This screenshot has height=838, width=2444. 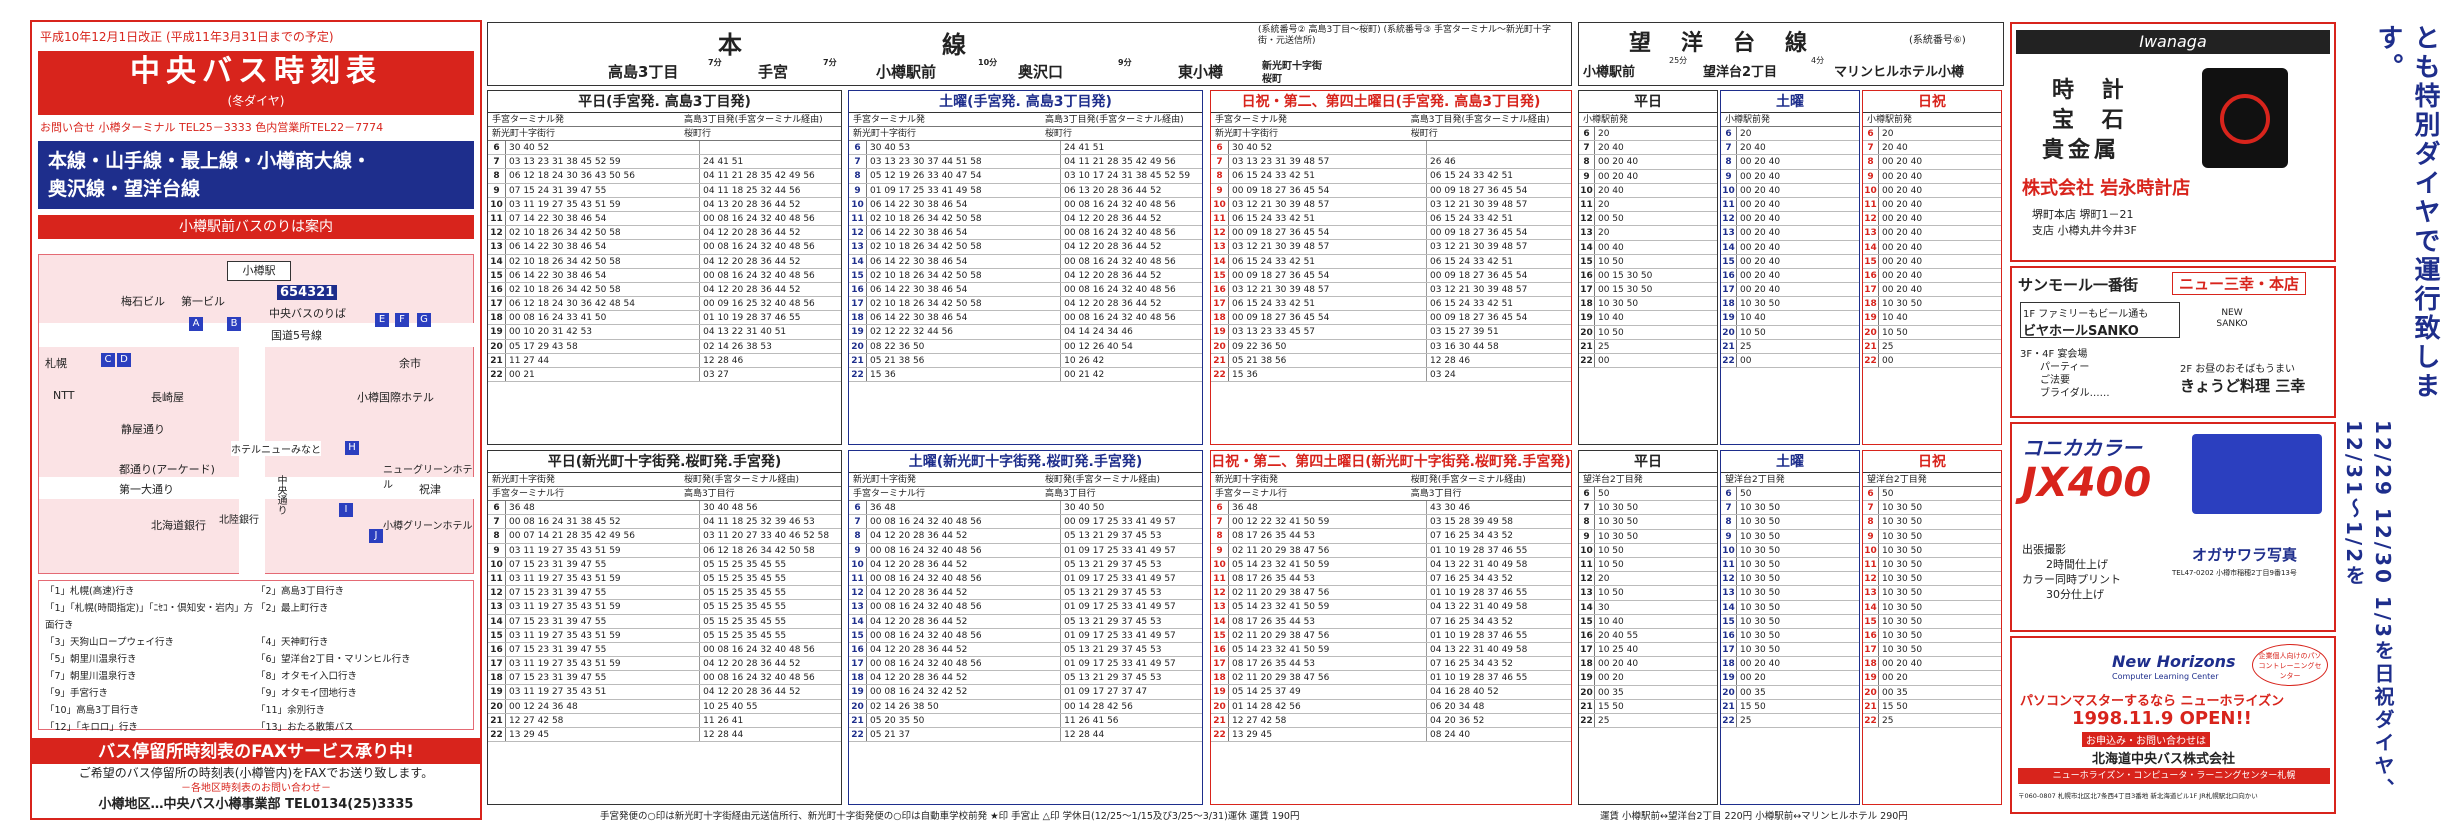 What do you see at coordinates (964, 635) in the screenshot?
I see `minutes-cell: 00 08 16 24 32 40 48 56` at bounding box center [964, 635].